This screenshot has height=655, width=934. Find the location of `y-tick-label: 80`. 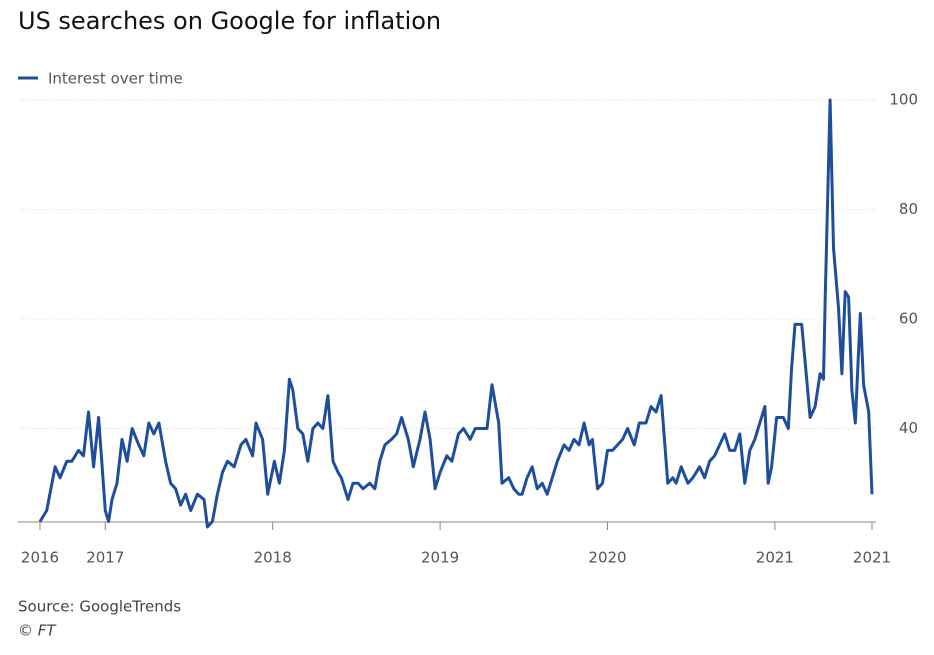

y-tick-label: 80 is located at coordinates (908, 209).